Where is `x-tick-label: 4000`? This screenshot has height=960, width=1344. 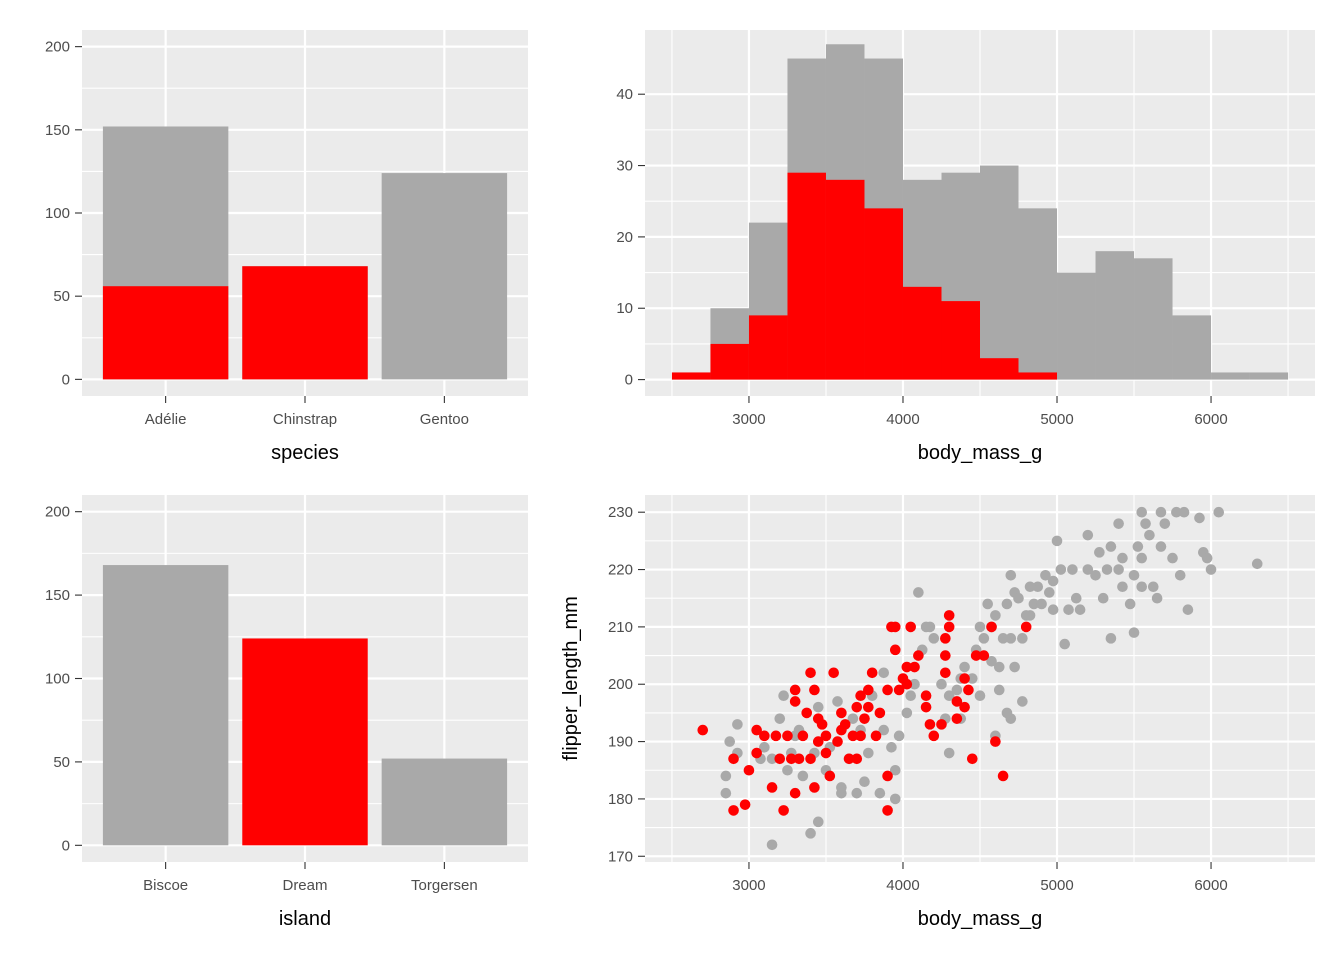 x-tick-label: 4000 is located at coordinates (902, 885).